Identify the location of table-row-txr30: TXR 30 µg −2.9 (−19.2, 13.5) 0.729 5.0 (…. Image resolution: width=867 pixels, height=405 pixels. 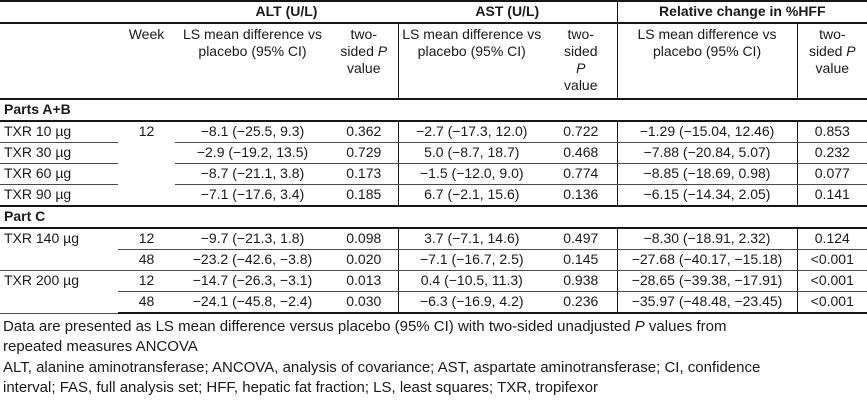
(433, 153).